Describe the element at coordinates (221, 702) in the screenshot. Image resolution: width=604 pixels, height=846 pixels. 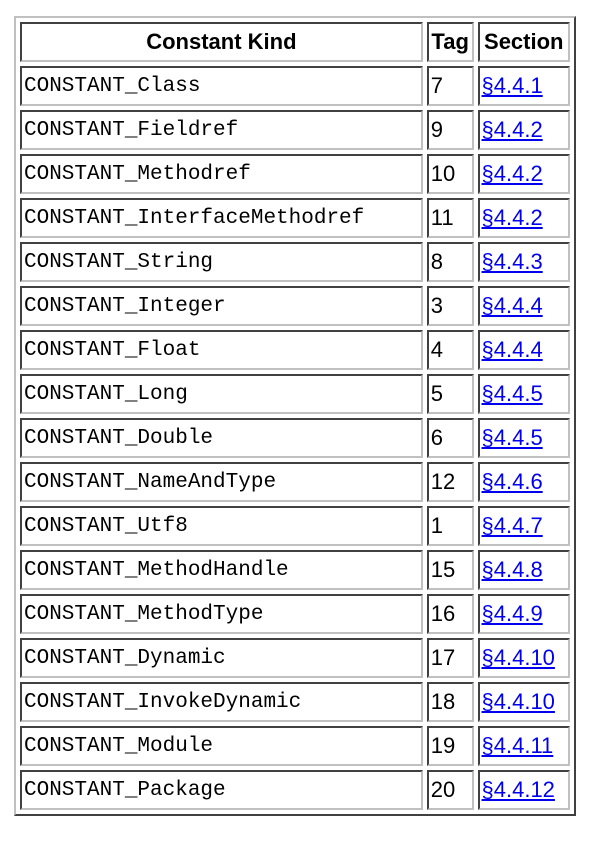
I see `constant-kind-cell: CONSTANT_InvokeDynamic` at that location.